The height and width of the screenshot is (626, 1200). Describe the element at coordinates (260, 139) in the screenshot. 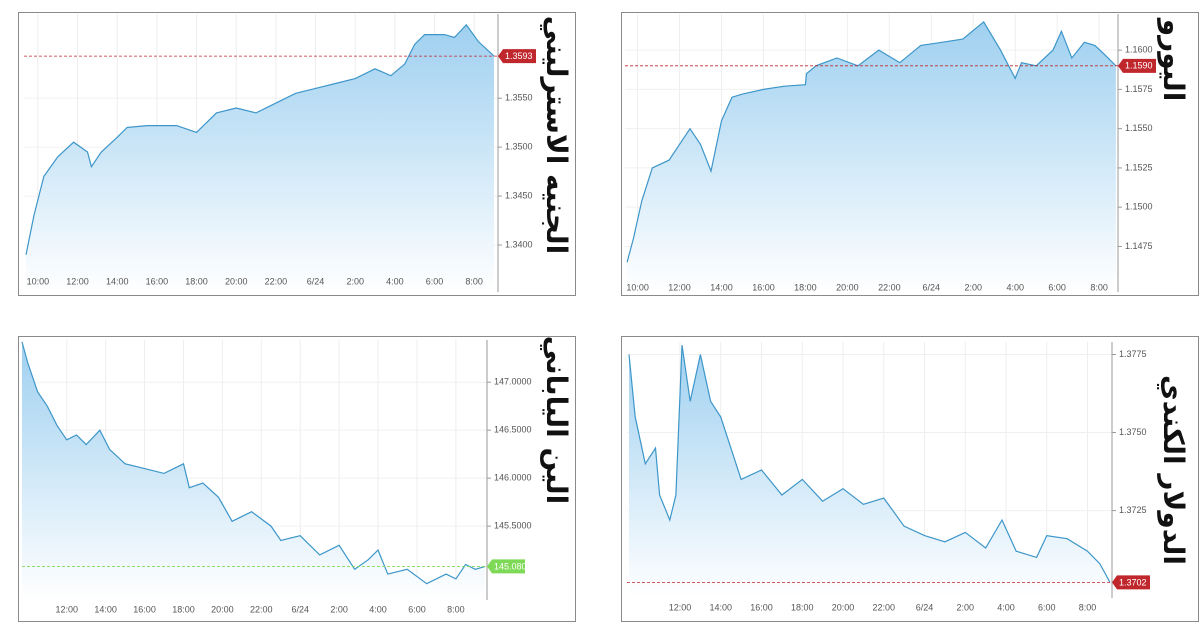

I see `line` at that location.